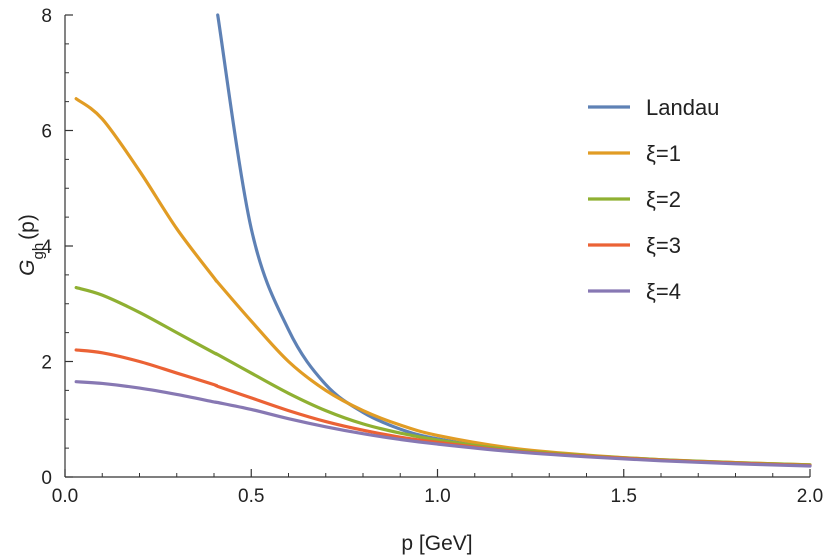 This screenshot has width=830, height=557. What do you see at coordinates (663, 291) in the screenshot?
I see `legend-label-4: ξ=4` at bounding box center [663, 291].